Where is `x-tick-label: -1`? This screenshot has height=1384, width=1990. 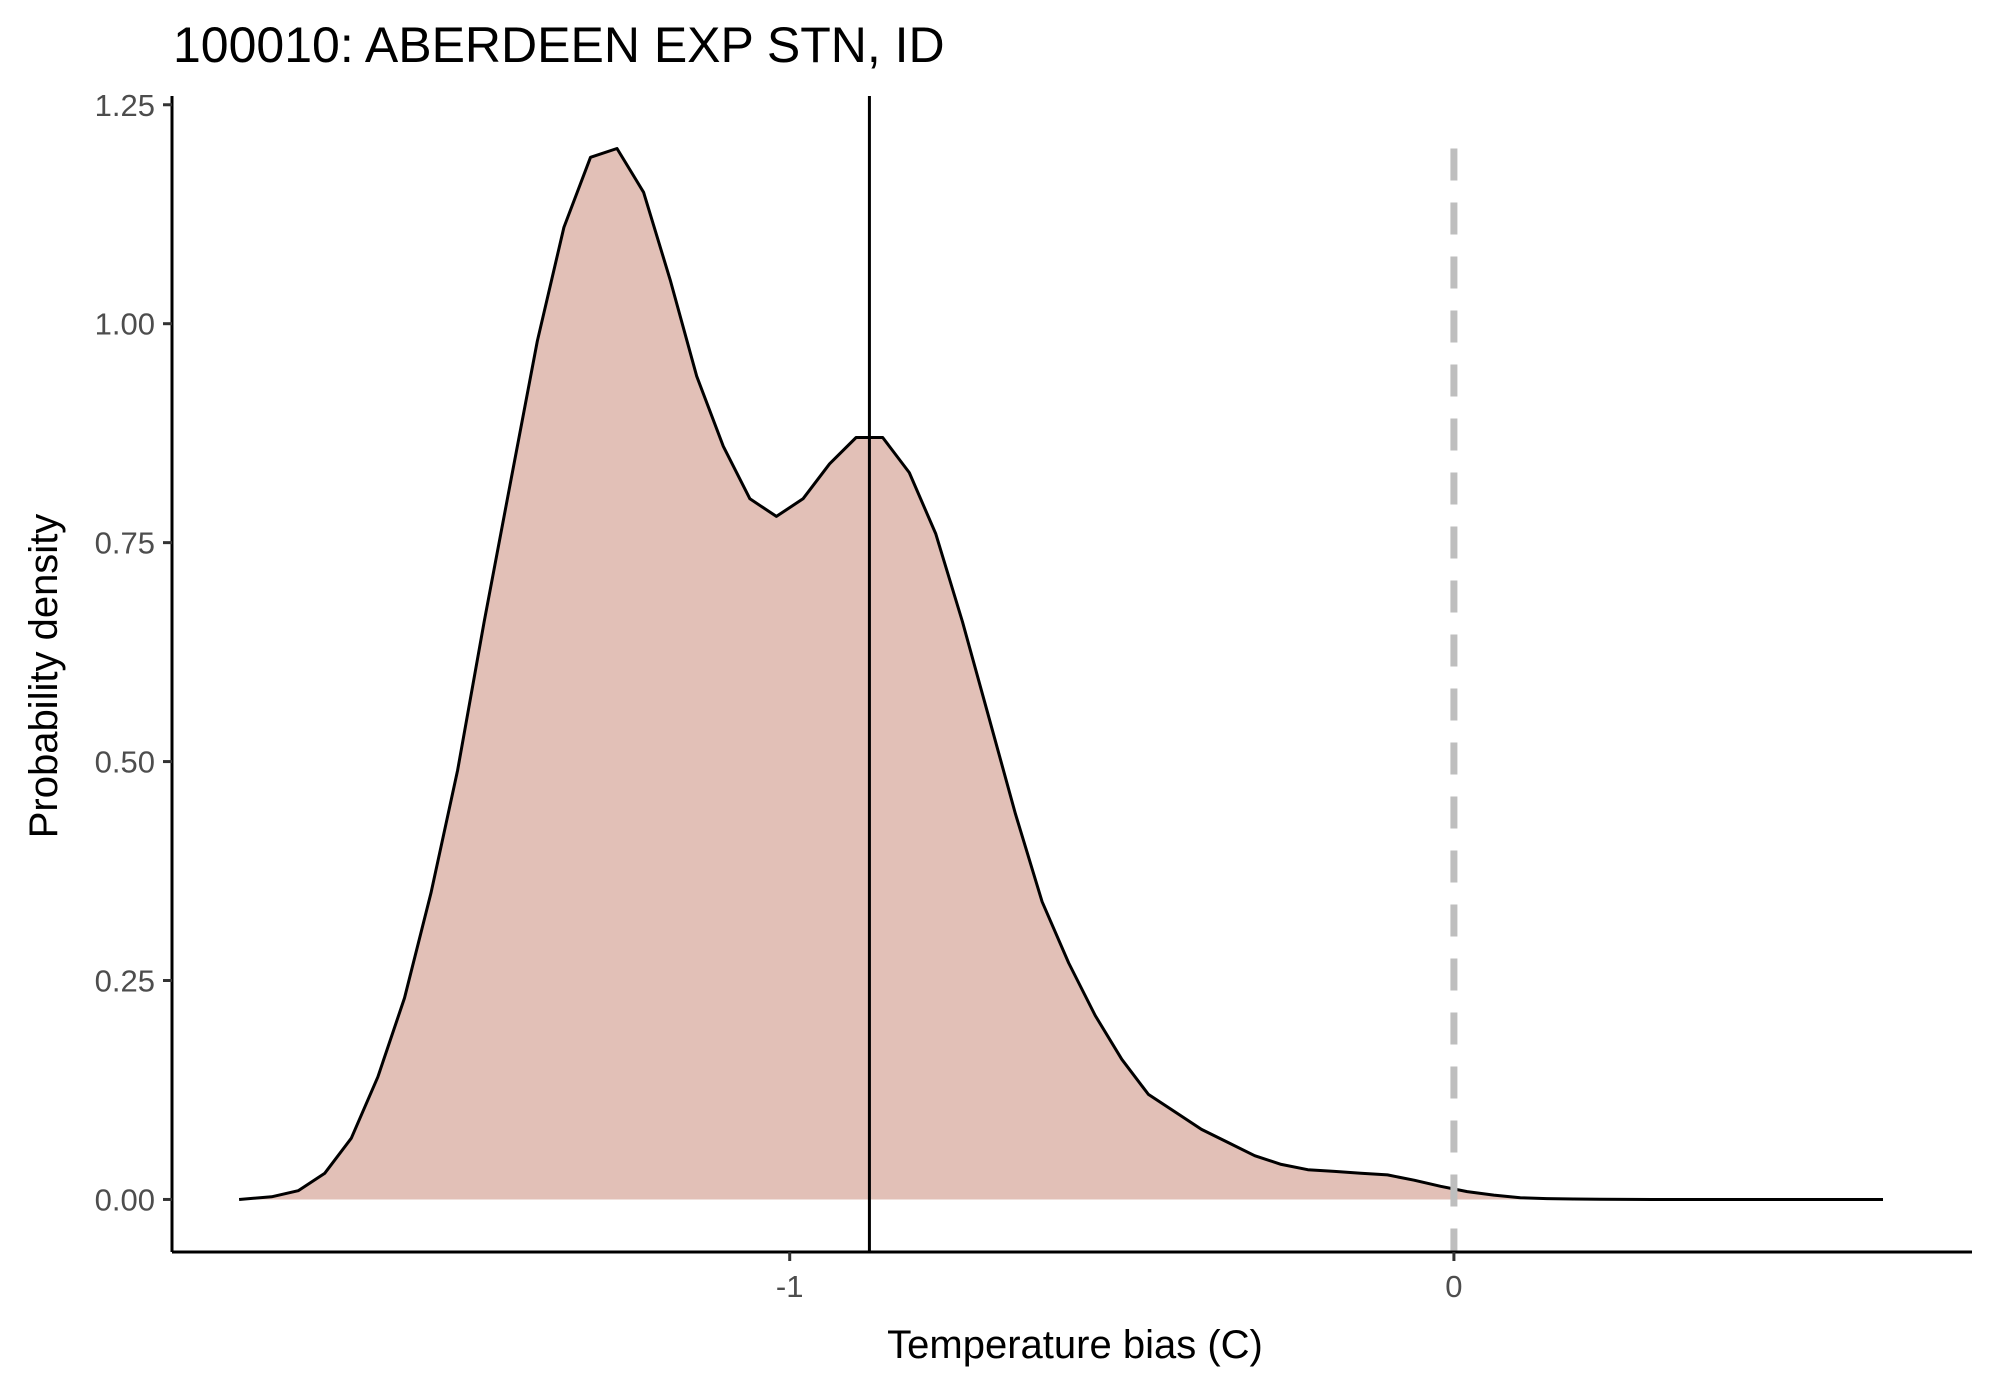
x-tick-label: -1 is located at coordinates (790, 1286).